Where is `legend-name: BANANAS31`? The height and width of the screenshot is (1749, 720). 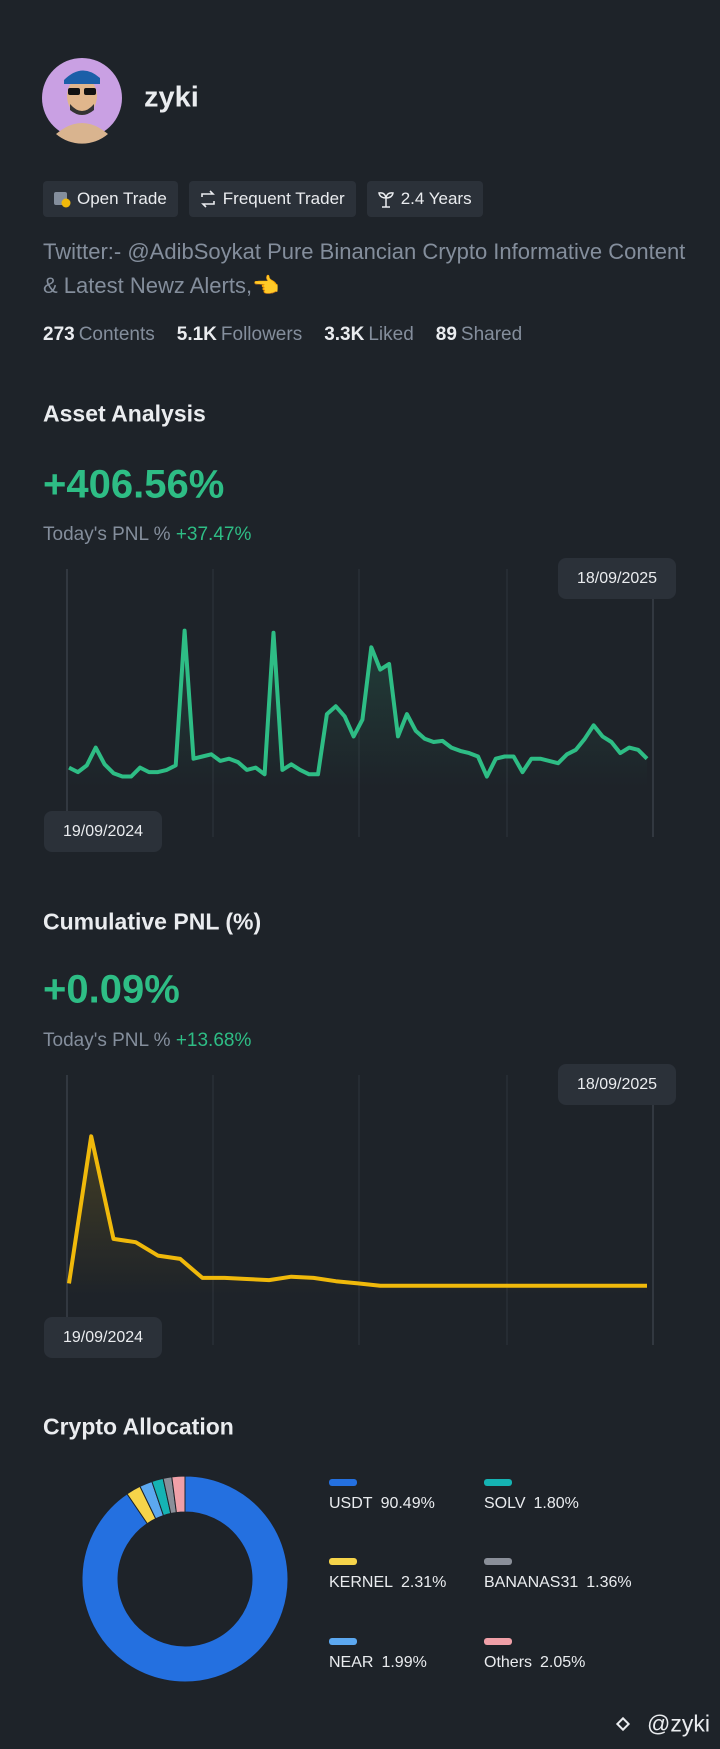
legend-name: BANANAS31 is located at coordinates (531, 1582).